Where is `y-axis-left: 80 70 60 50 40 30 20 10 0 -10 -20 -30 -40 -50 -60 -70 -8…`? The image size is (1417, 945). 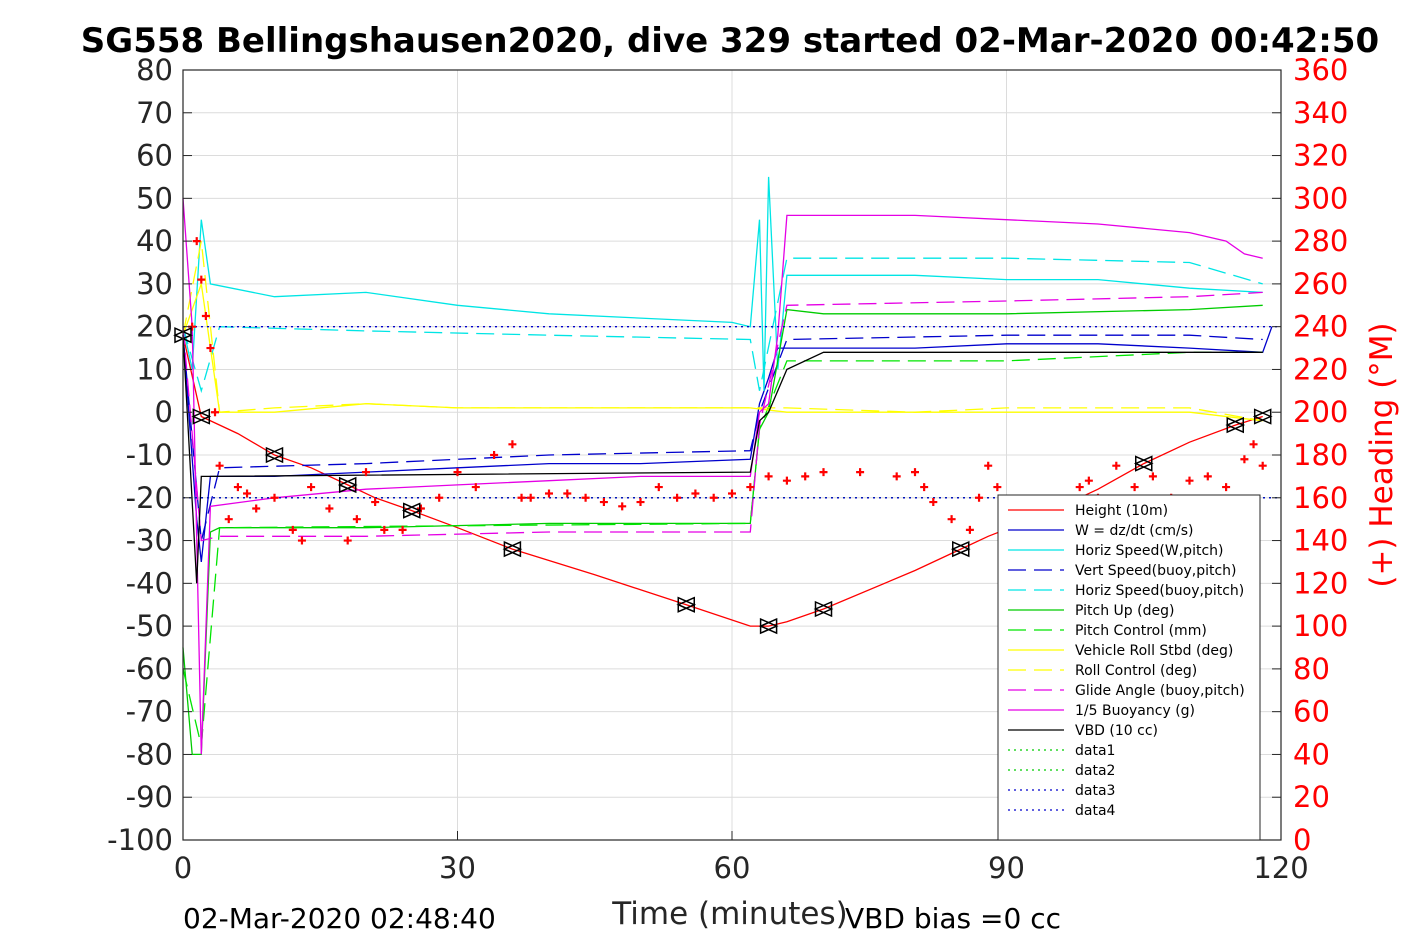
y-axis-left: 80 70 60 50 40 30 20 10 0 -10 -20 -30 -40 -50 -60 -70 -8… is located at coordinates (149, 455).